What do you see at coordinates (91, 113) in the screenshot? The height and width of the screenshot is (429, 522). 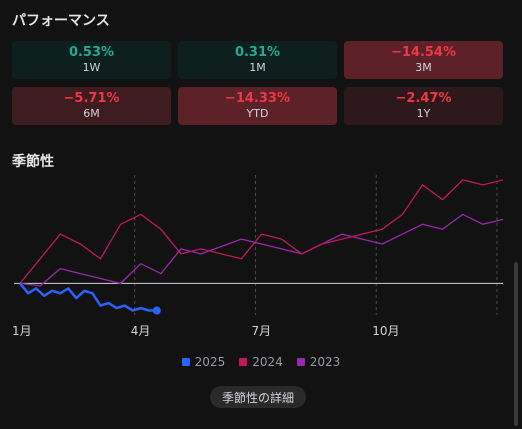 I see `perf-period-label: 6M` at bounding box center [91, 113].